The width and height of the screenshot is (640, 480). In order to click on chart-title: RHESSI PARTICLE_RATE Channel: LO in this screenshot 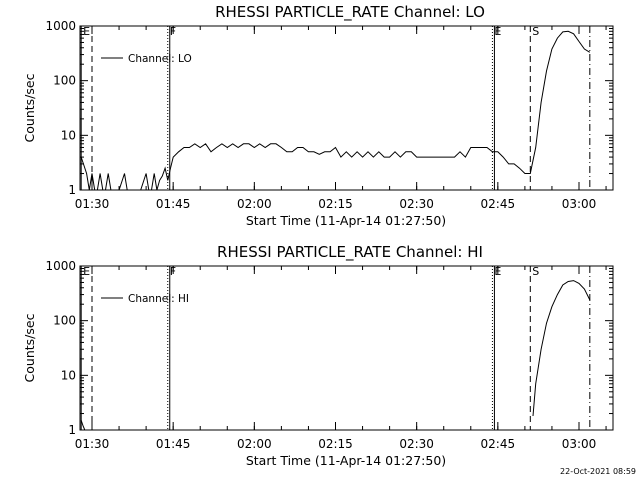, I will do `click(350, 12)`.